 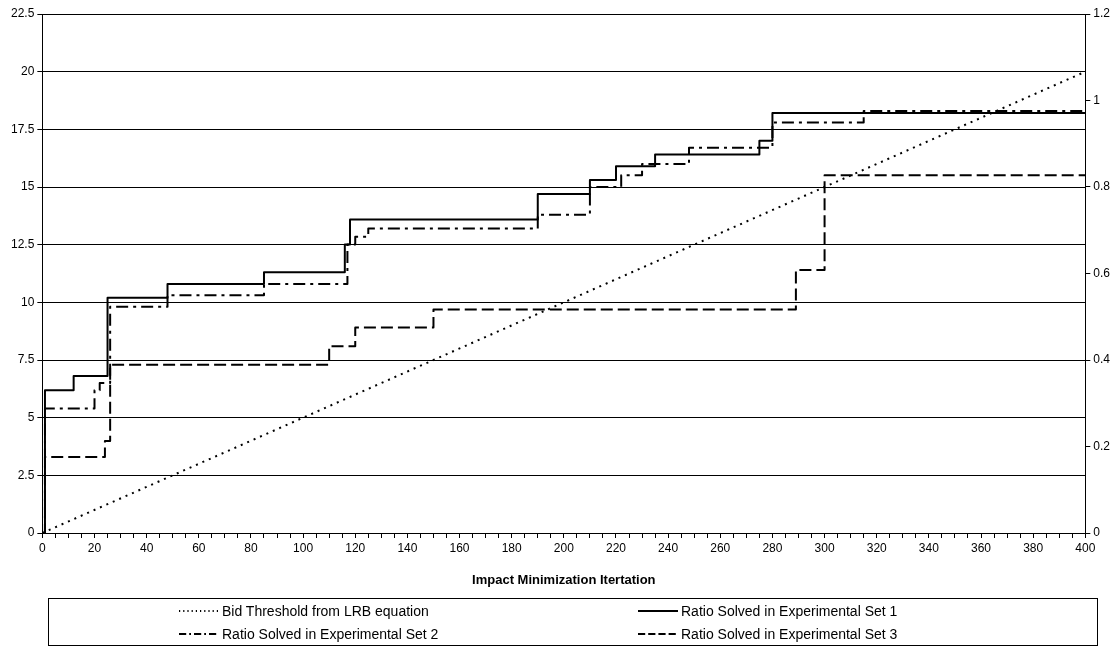 What do you see at coordinates (94, 547) in the screenshot?
I see `x-tick-label: 20` at bounding box center [94, 547].